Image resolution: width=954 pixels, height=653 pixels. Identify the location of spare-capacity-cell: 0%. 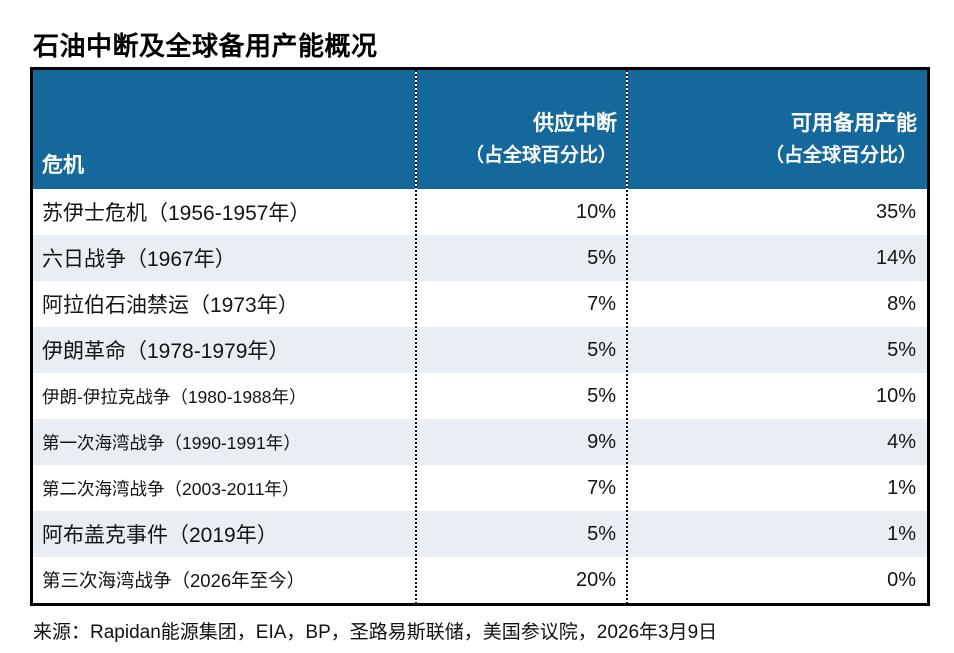
(777, 580).